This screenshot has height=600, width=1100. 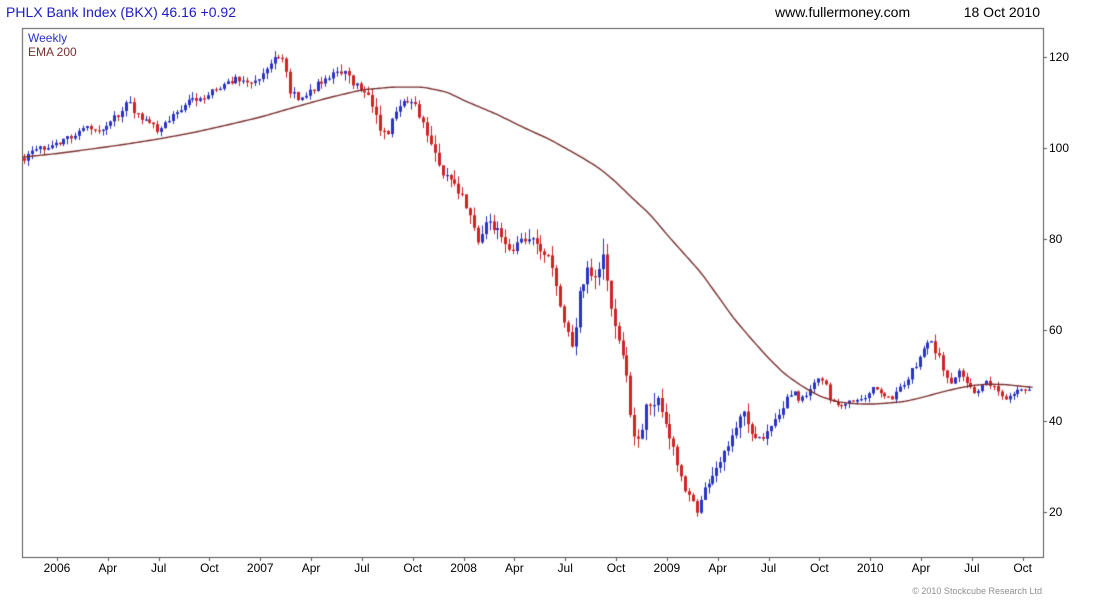 I want to click on website-url: www.fullermoney.com, so click(x=843, y=12).